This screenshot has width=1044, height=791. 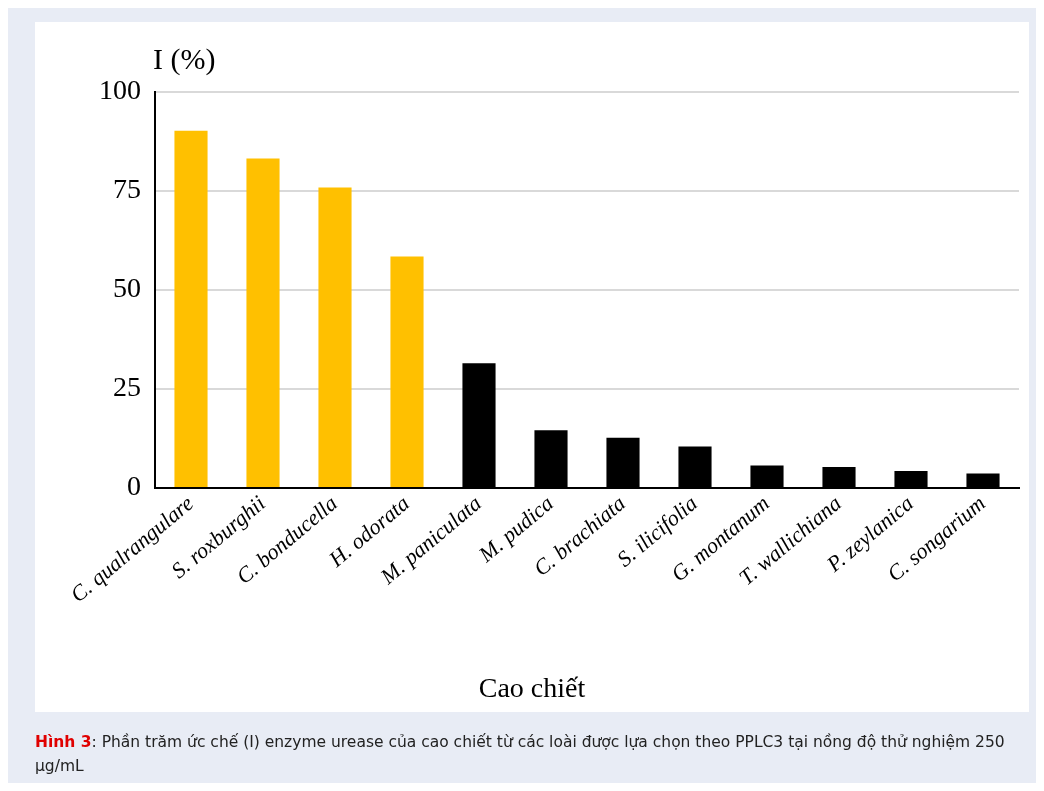 I want to click on y-tick-label: 100, so click(x=120, y=90).